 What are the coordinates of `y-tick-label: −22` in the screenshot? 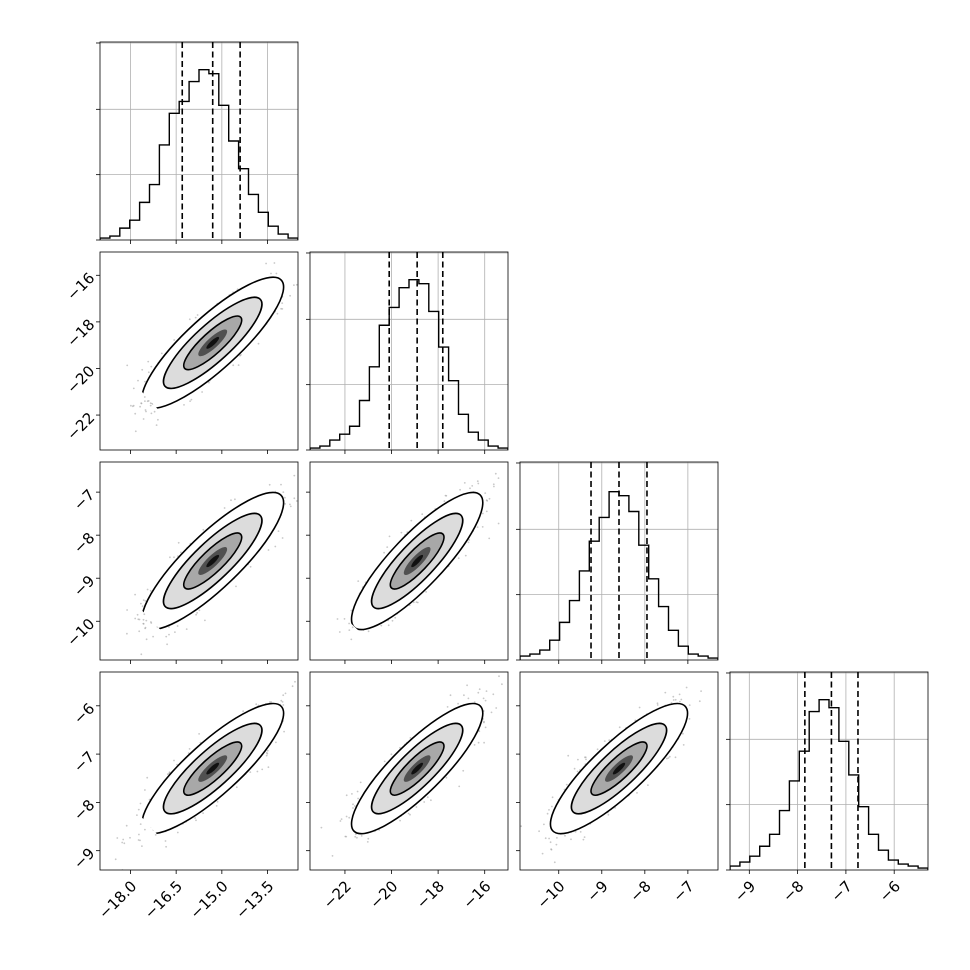 It's located at (80, 426).